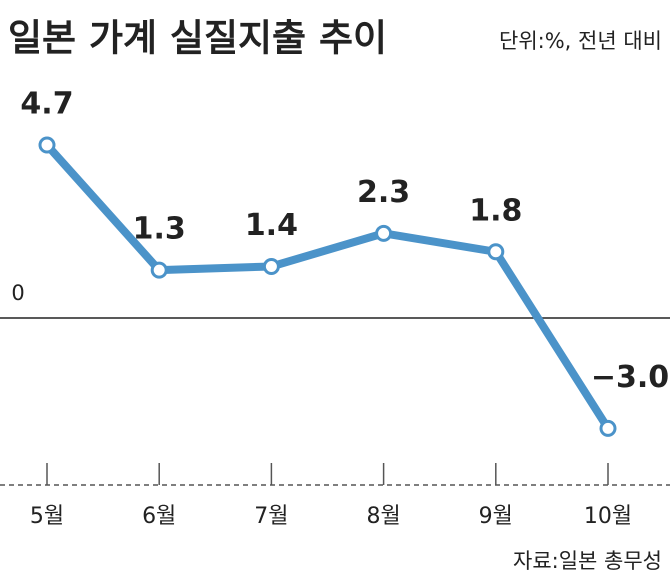  What do you see at coordinates (159, 229) in the screenshot?
I see `value-label: 1.3` at bounding box center [159, 229].